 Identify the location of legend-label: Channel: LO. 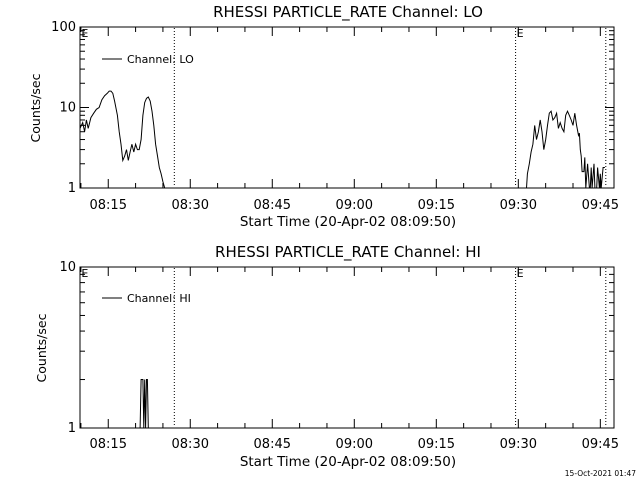
(160, 59).